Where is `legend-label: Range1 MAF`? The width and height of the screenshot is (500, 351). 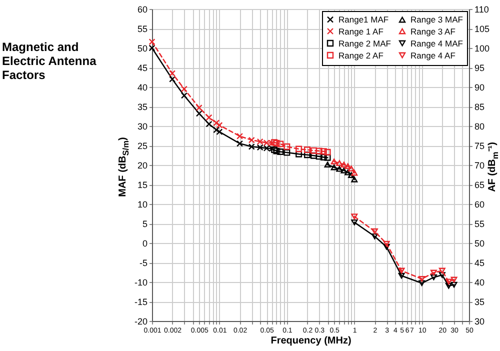
legend-label: Range1 MAF is located at coordinates (363, 19).